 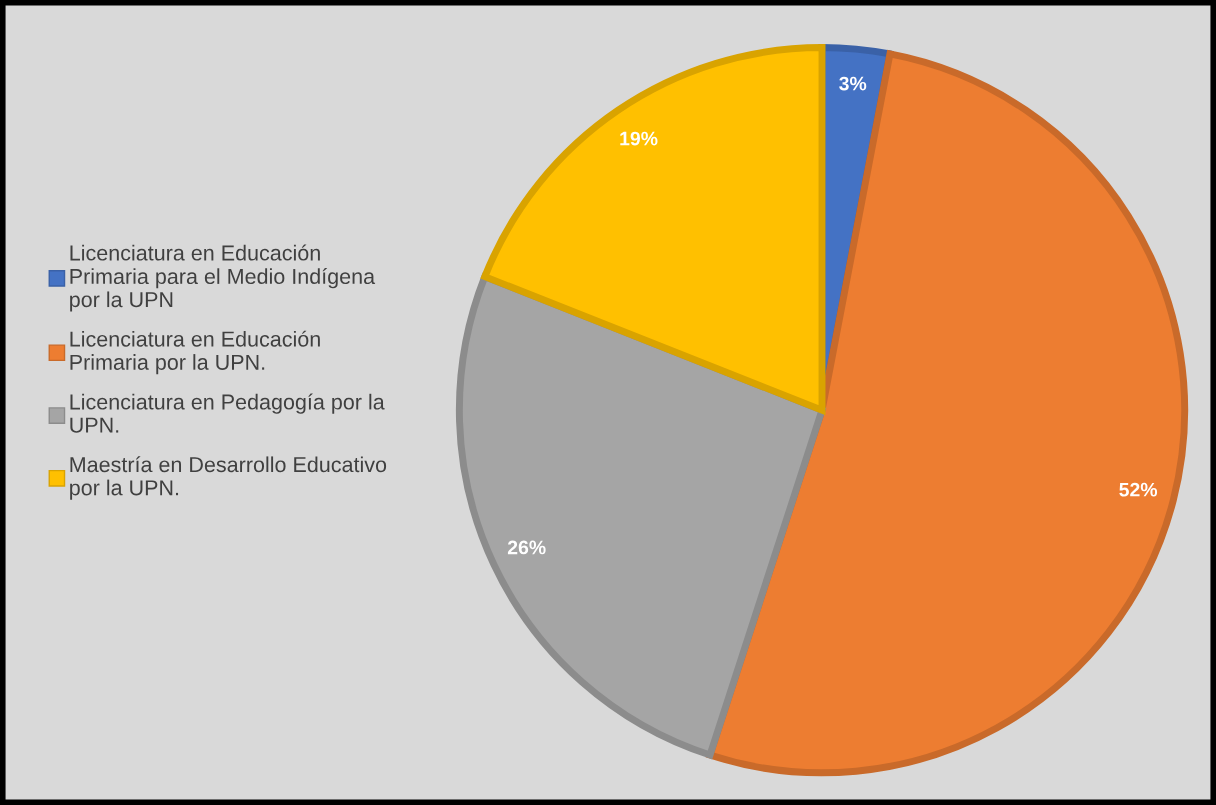 What do you see at coordinates (223, 278) in the screenshot?
I see `legend-label: Licenciatura en Educación Primaria para el Medio Indígena por la UPN` at bounding box center [223, 278].